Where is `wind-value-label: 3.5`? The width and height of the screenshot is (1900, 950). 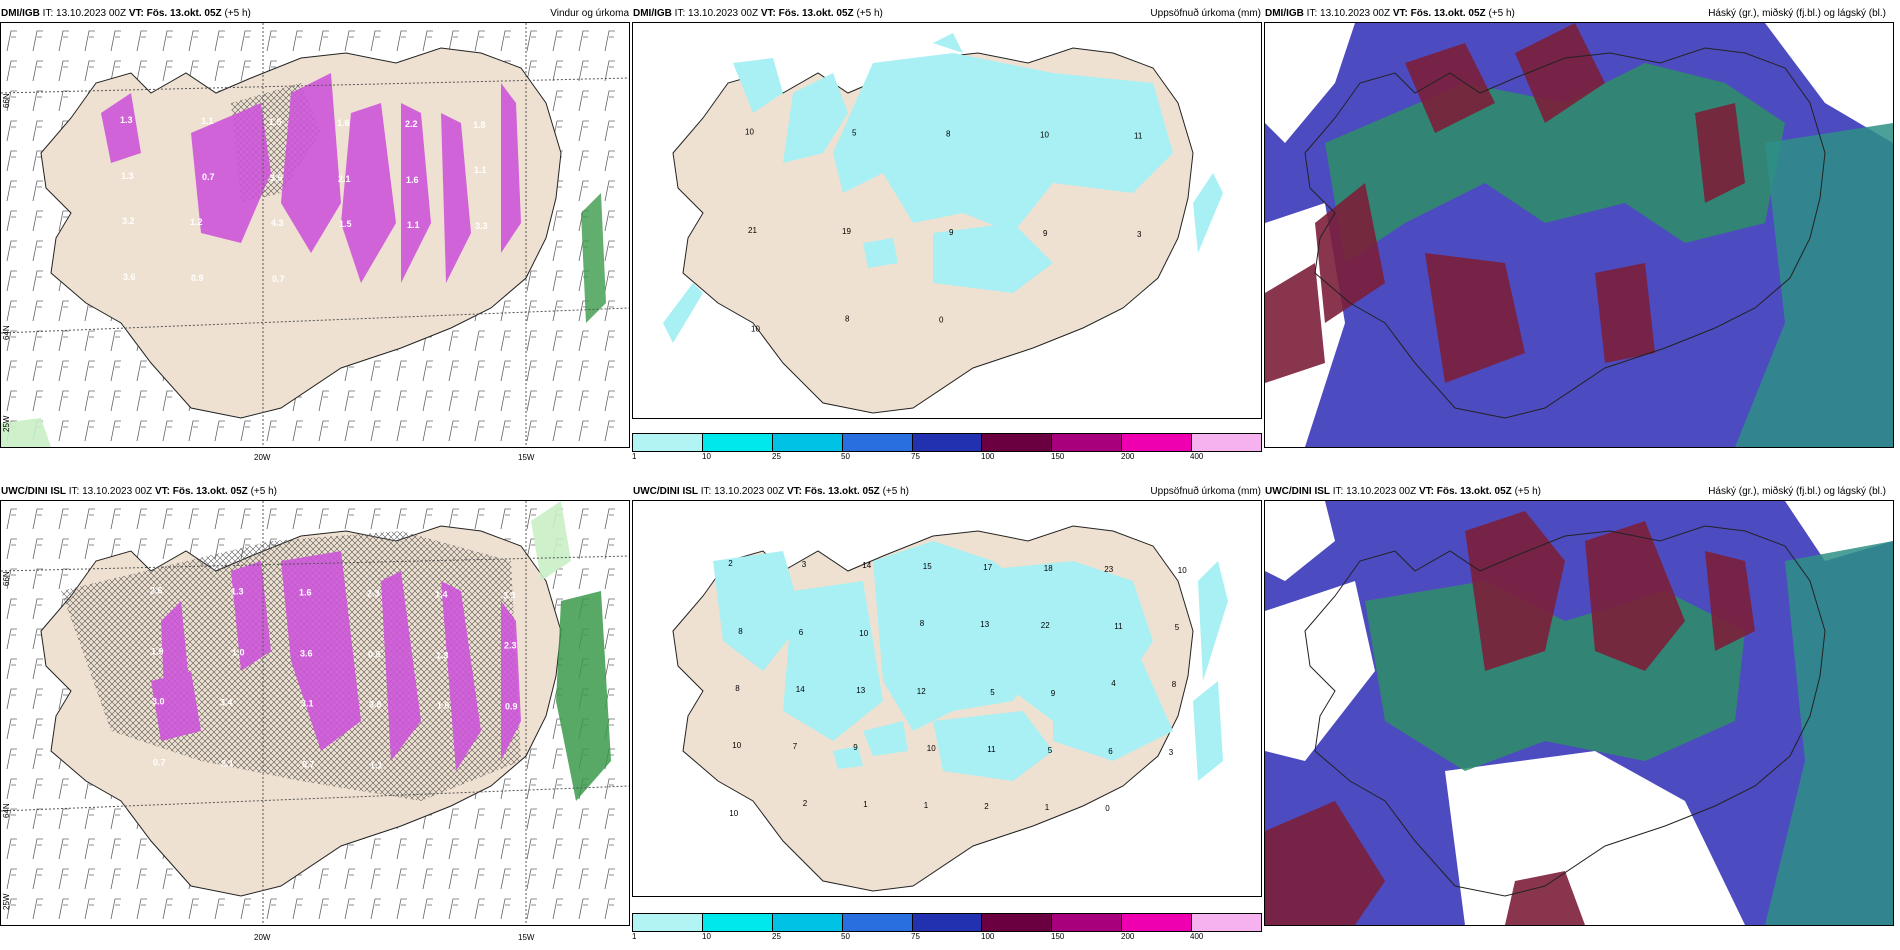 wind-value-label: 3.5 is located at coordinates (276, 178).